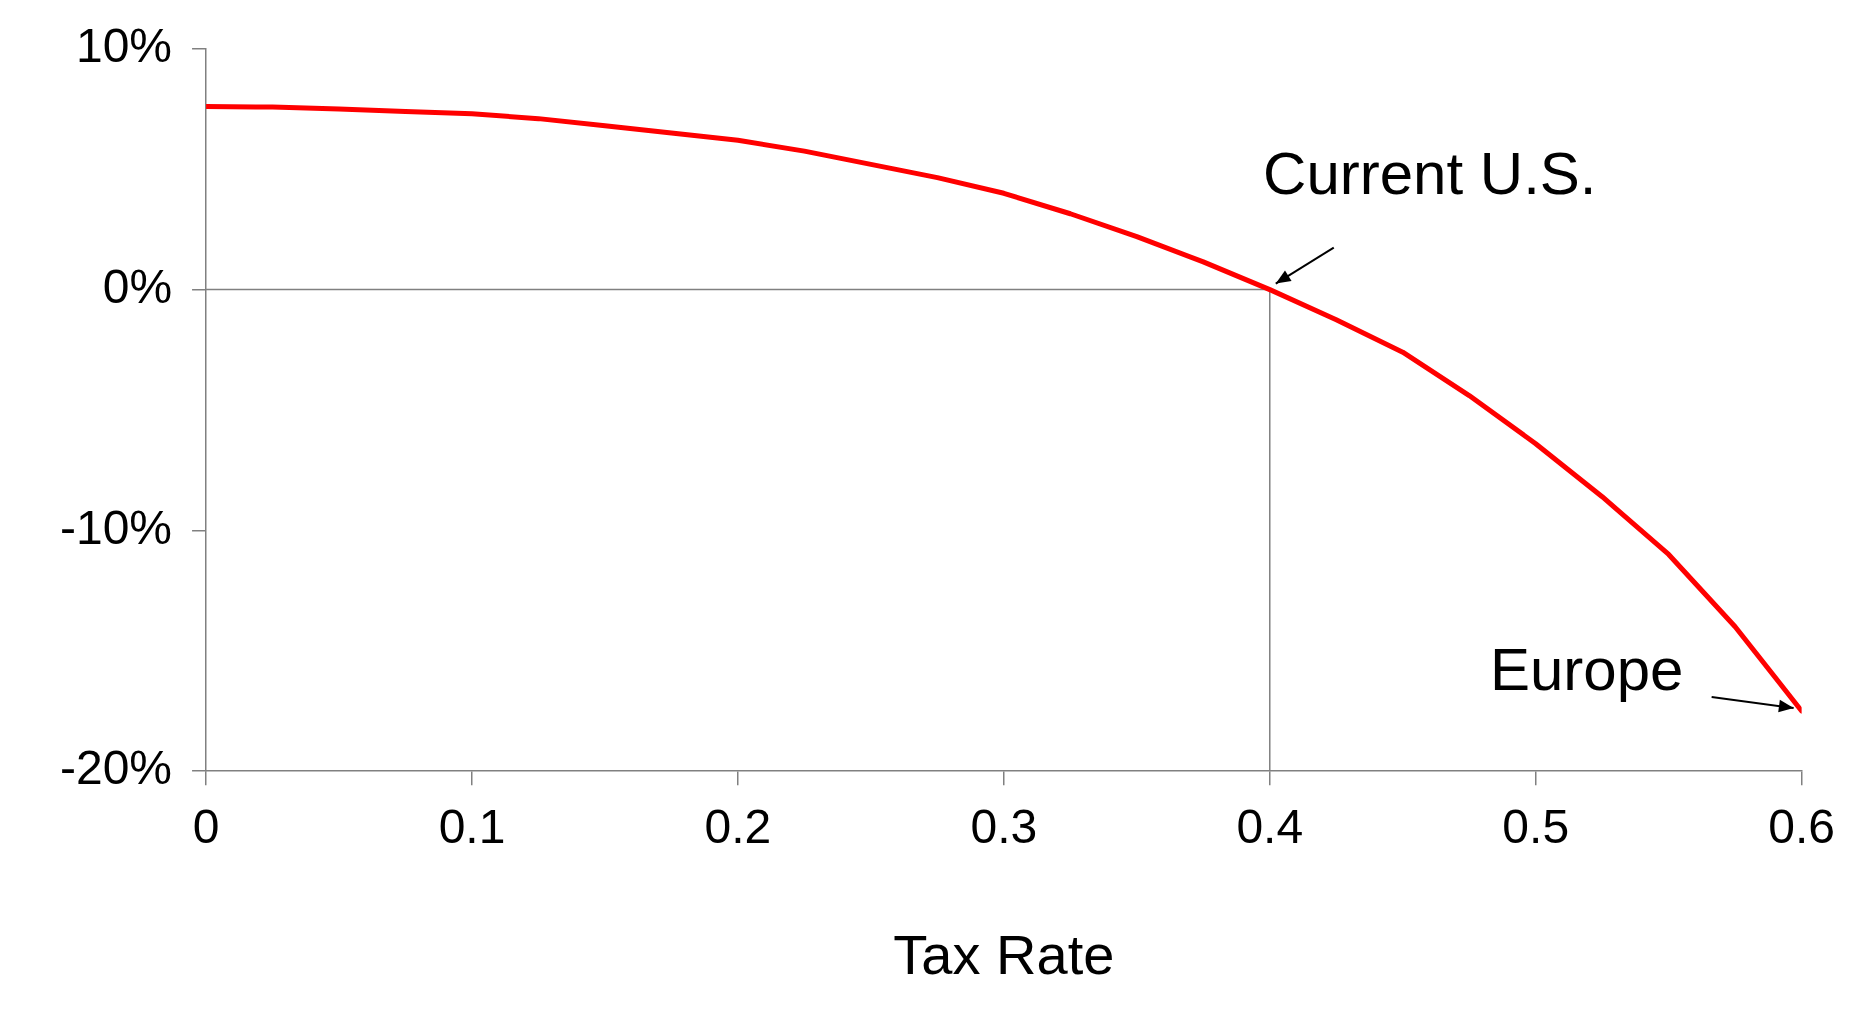 This screenshot has height=1026, width=1851. What do you see at coordinates (116, 768) in the screenshot?
I see `y-tick-label: -20%` at bounding box center [116, 768].